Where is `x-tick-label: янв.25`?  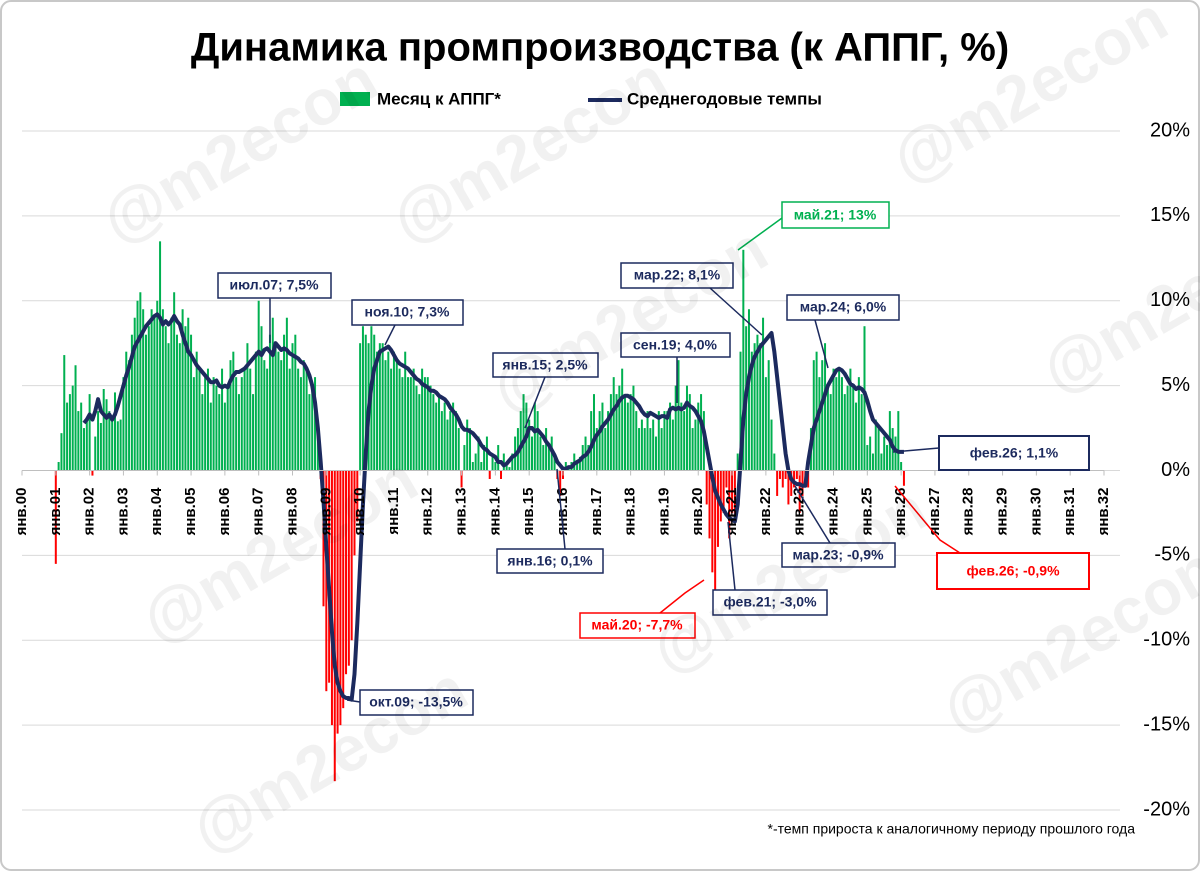
x-tick-label: янв.25 is located at coordinates (866, 512).